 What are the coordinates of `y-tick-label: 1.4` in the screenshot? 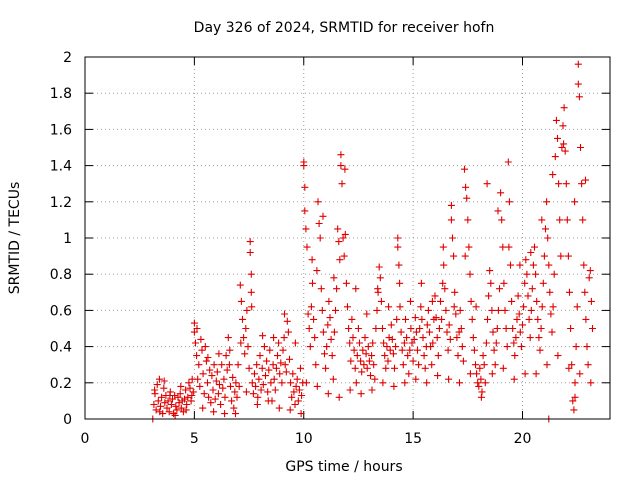 It's located at (61, 167).